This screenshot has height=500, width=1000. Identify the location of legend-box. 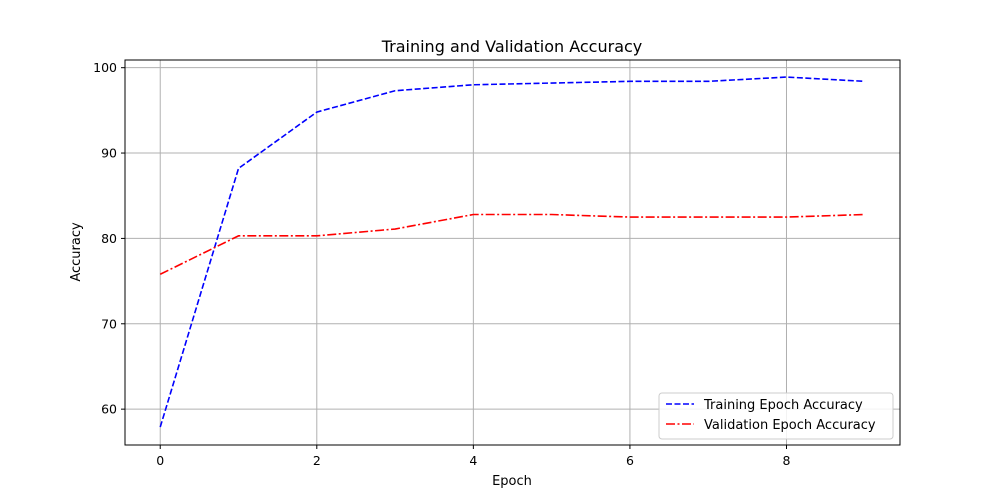
(776, 416).